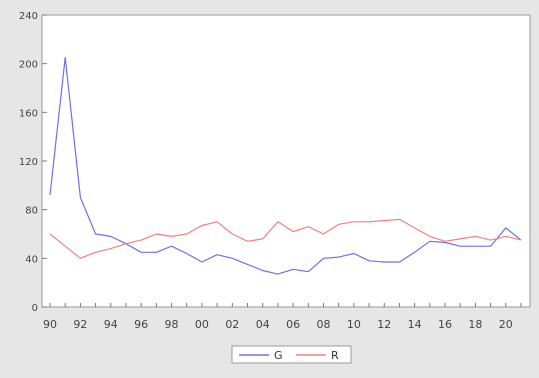 This screenshot has width=539, height=378. Describe the element at coordinates (50, 324) in the screenshot. I see `x-tick-label: 90` at that location.